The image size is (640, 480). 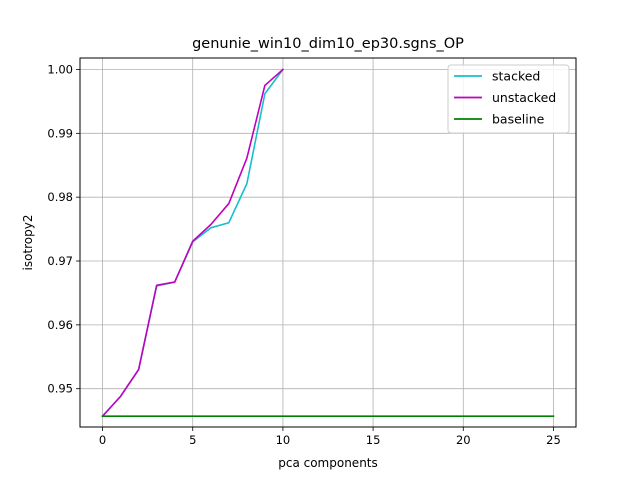 I want to click on y-tick-label: 1.00, so click(x=60, y=69).